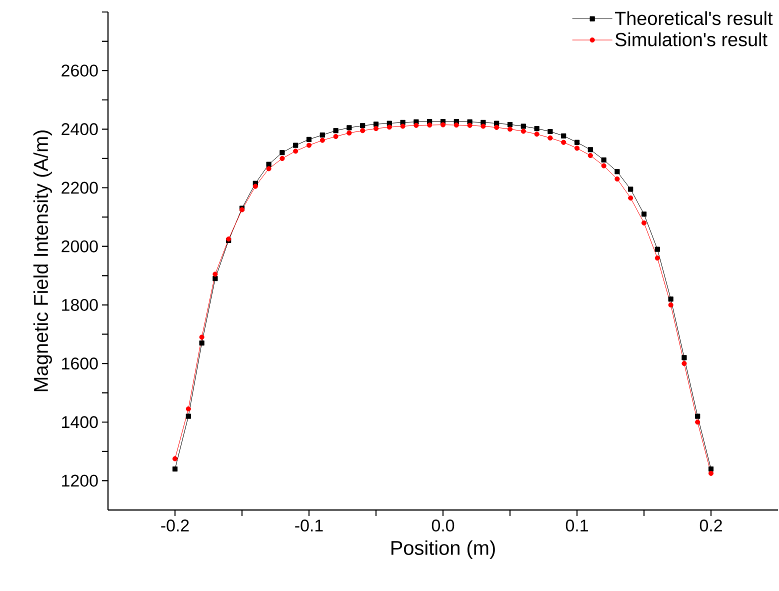 The height and width of the screenshot is (591, 779). I want to click on y-tick-label: 1400, so click(80, 422).